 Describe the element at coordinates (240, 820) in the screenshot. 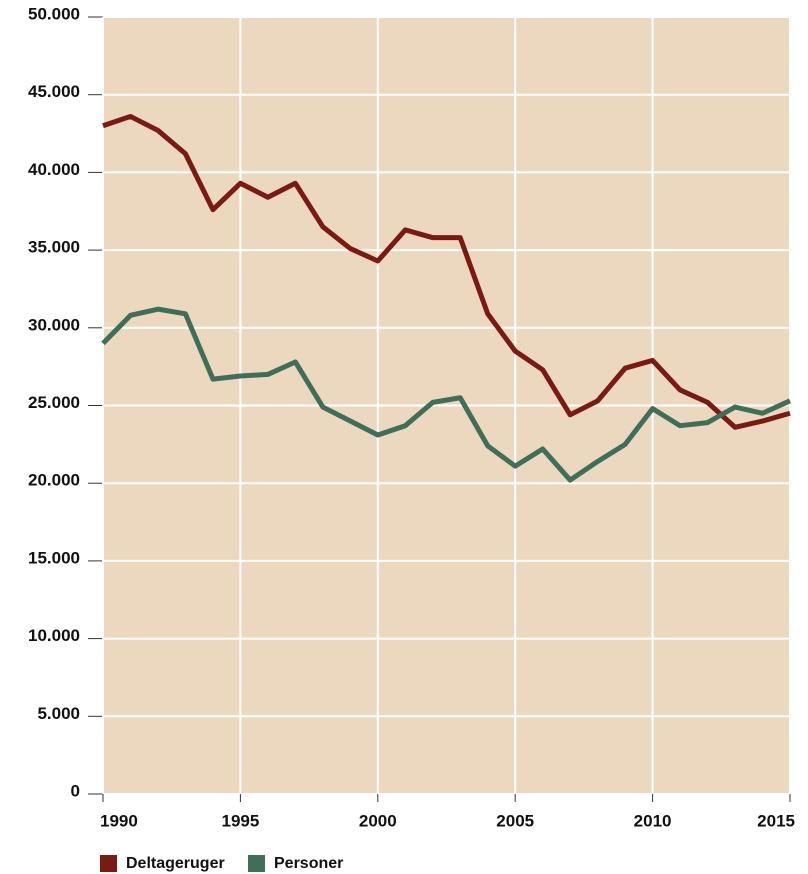

I see `x-tick-label: 1995` at that location.